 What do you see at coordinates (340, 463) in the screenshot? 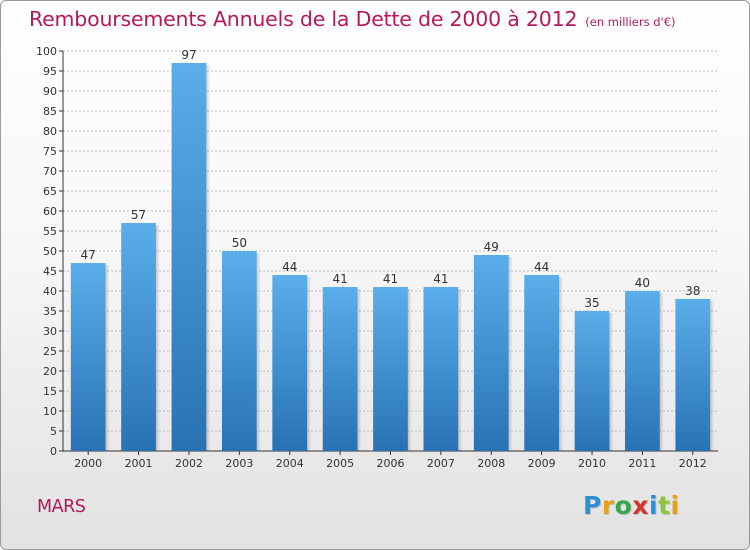
I see `x-tick-label: 2005` at bounding box center [340, 463].